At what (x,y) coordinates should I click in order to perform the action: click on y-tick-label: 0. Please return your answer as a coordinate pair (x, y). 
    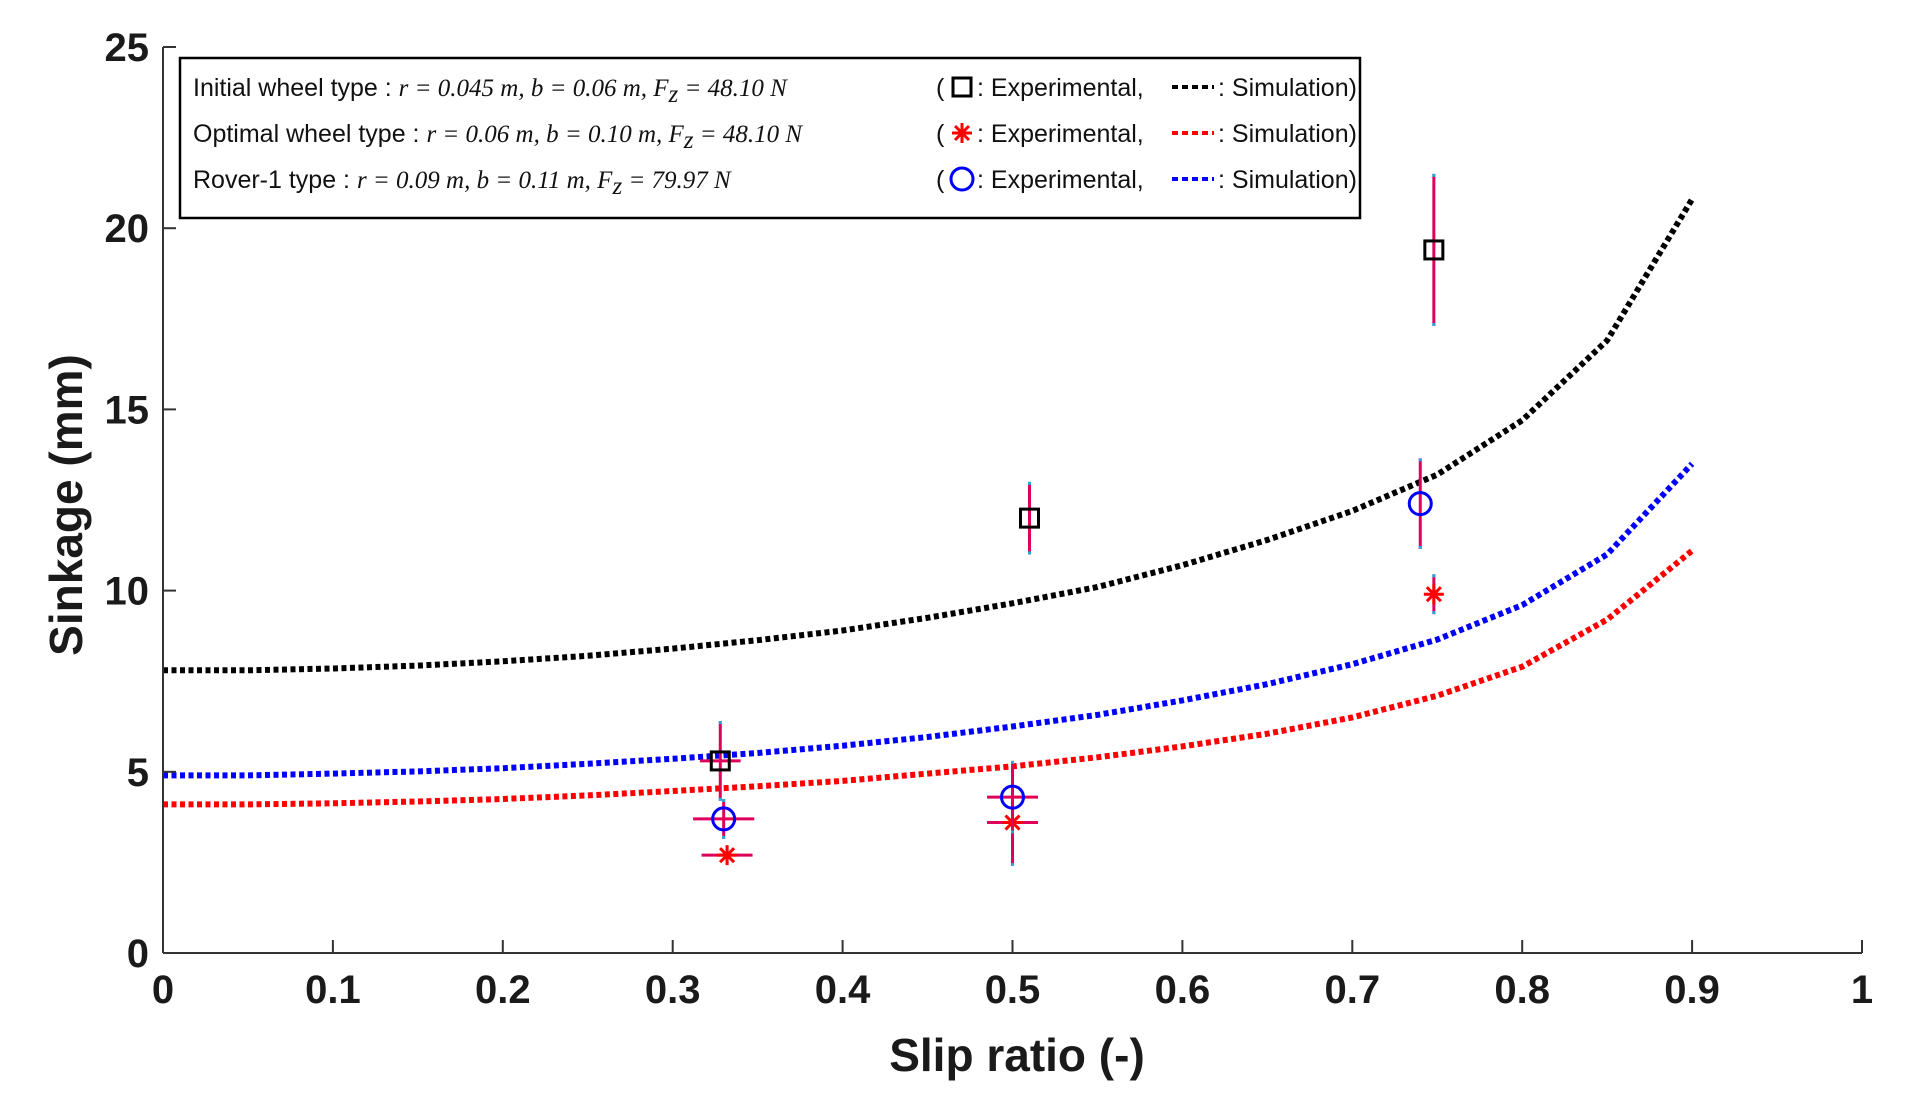
    Looking at the image, I should click on (138, 954).